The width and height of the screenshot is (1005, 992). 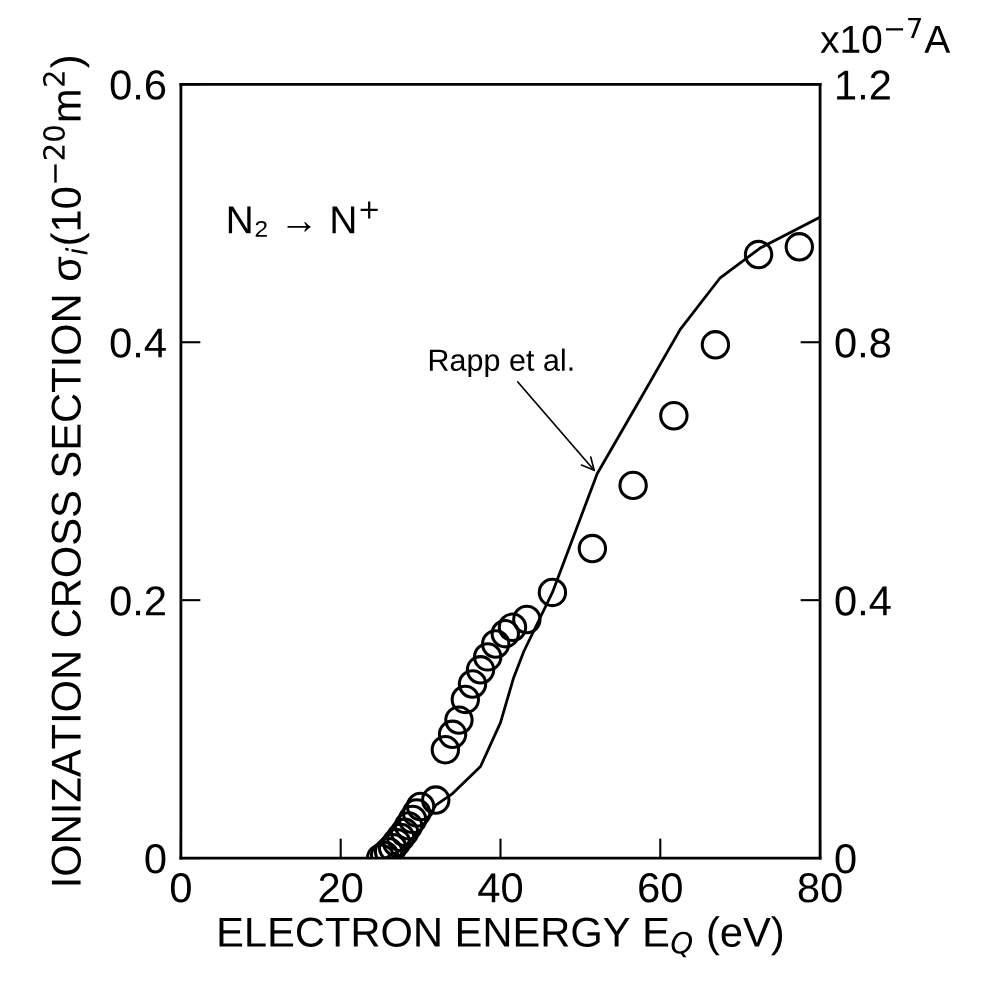 What do you see at coordinates (863, 601) in the screenshot?
I see `y2-tick-label: 0.4` at bounding box center [863, 601].